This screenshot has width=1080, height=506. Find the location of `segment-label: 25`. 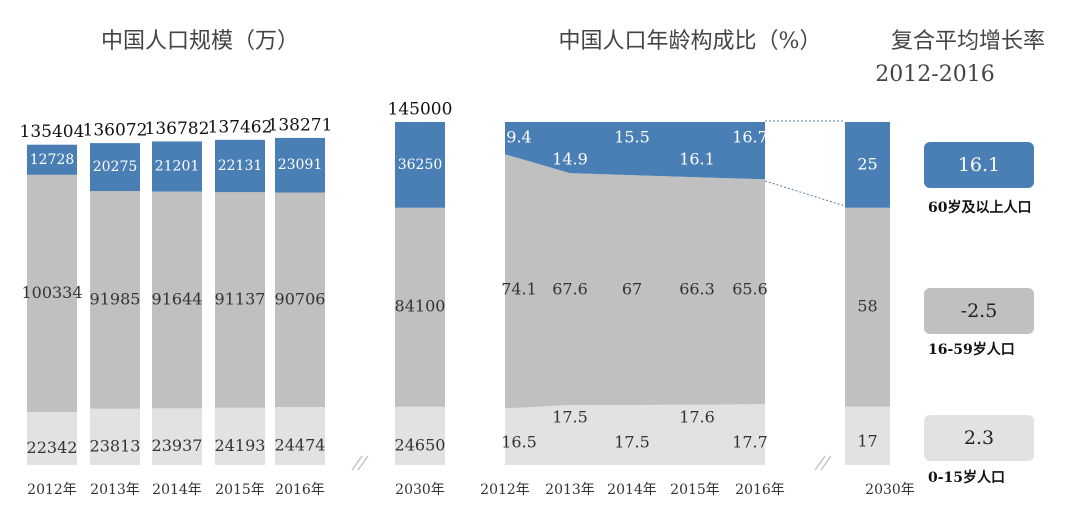

segment-label: 25 is located at coordinates (867, 163).